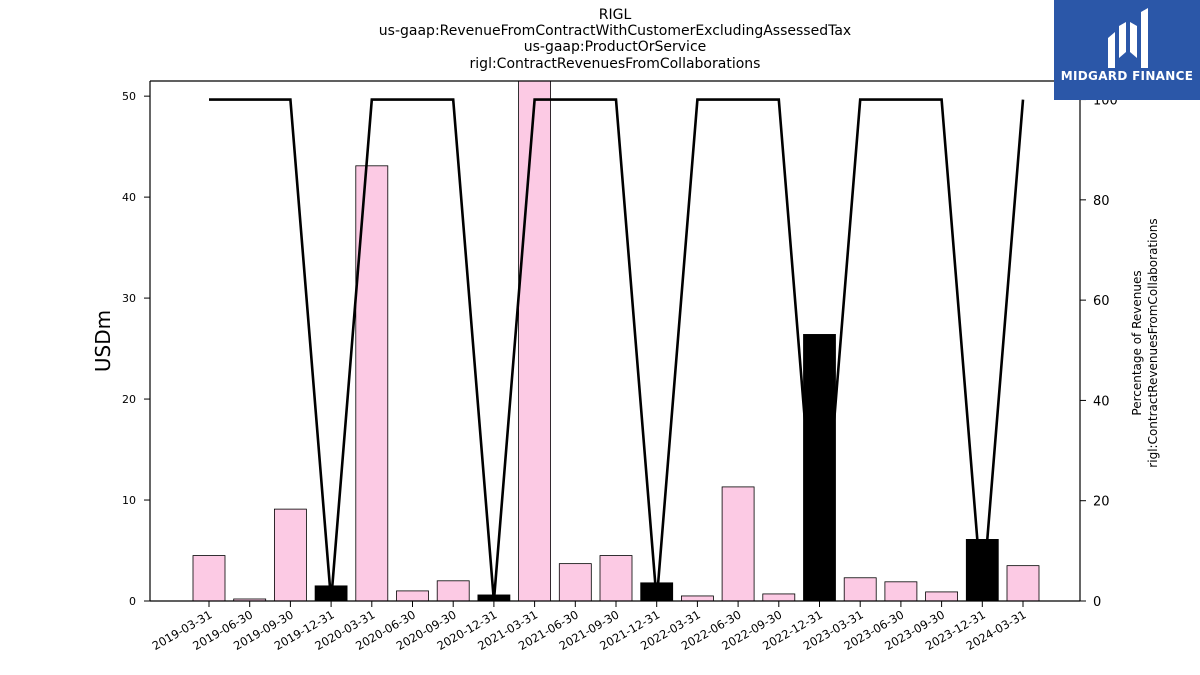  Describe the element at coordinates (1137, 342) in the screenshot. I see `y2-axis-label-line-1: Percentage of Revenues` at that location.